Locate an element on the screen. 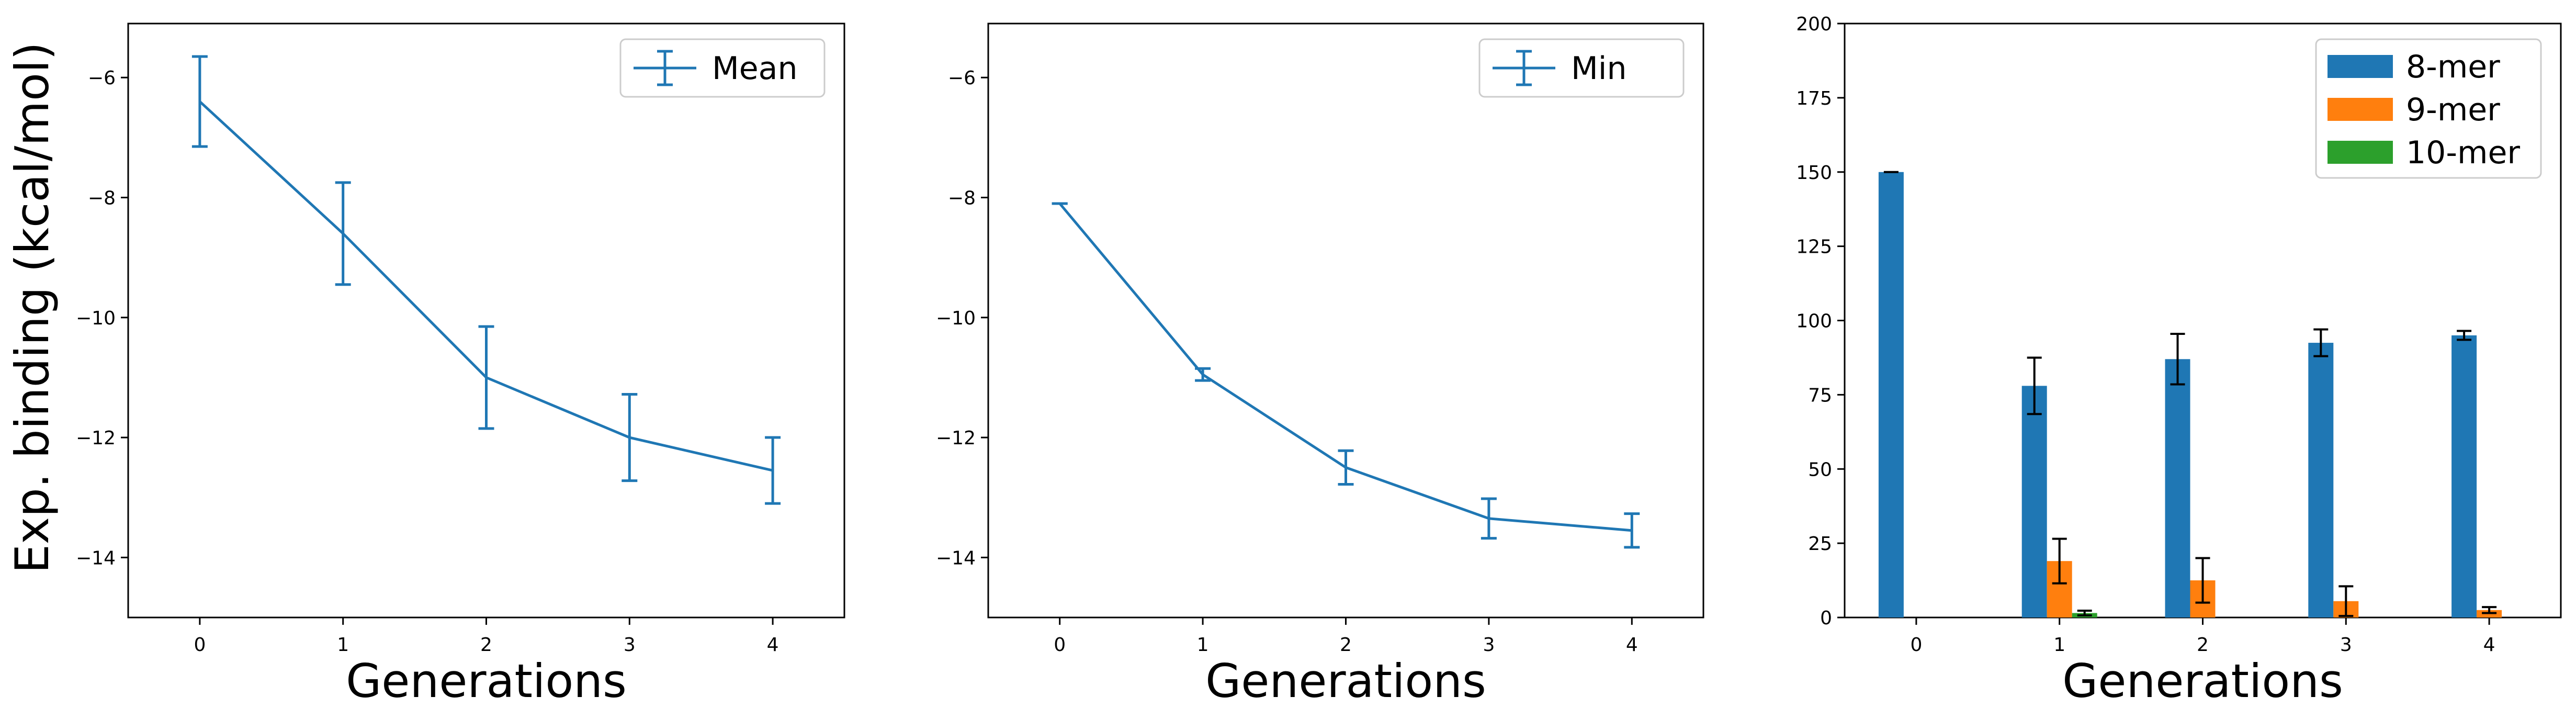 The width and height of the screenshot is (2576, 719). y-tick-label: 150 is located at coordinates (1814, 173).